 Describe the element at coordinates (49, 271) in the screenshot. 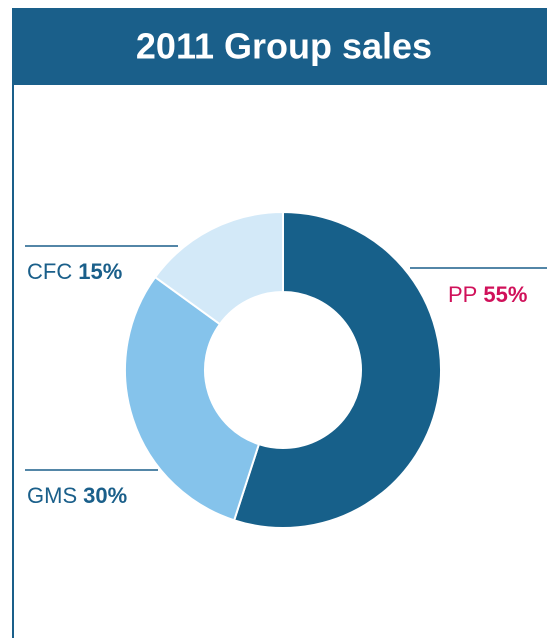

I see `category-label: CFC` at that location.